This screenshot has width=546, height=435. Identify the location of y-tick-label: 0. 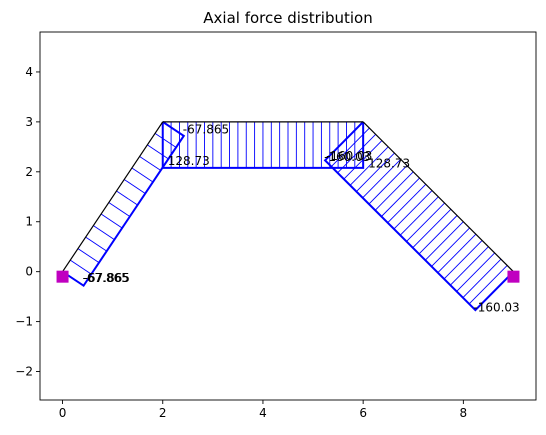
(29, 272).